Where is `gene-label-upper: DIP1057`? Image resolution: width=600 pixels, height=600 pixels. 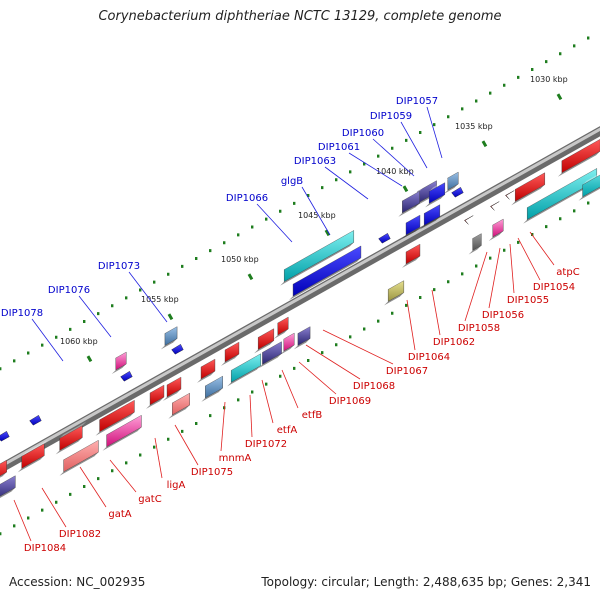
gene-label-upper: DIP1057 is located at coordinates (417, 101).